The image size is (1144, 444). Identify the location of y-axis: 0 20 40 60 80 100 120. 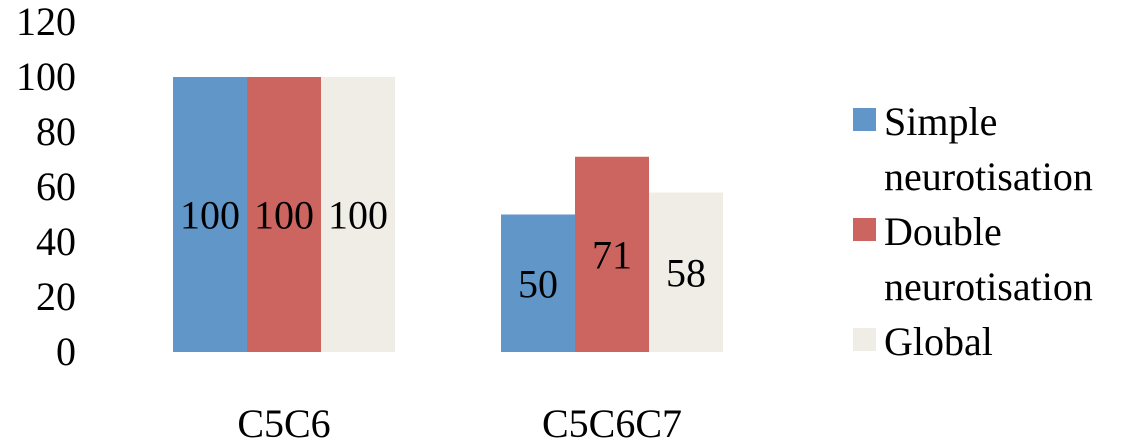
(46, 187).